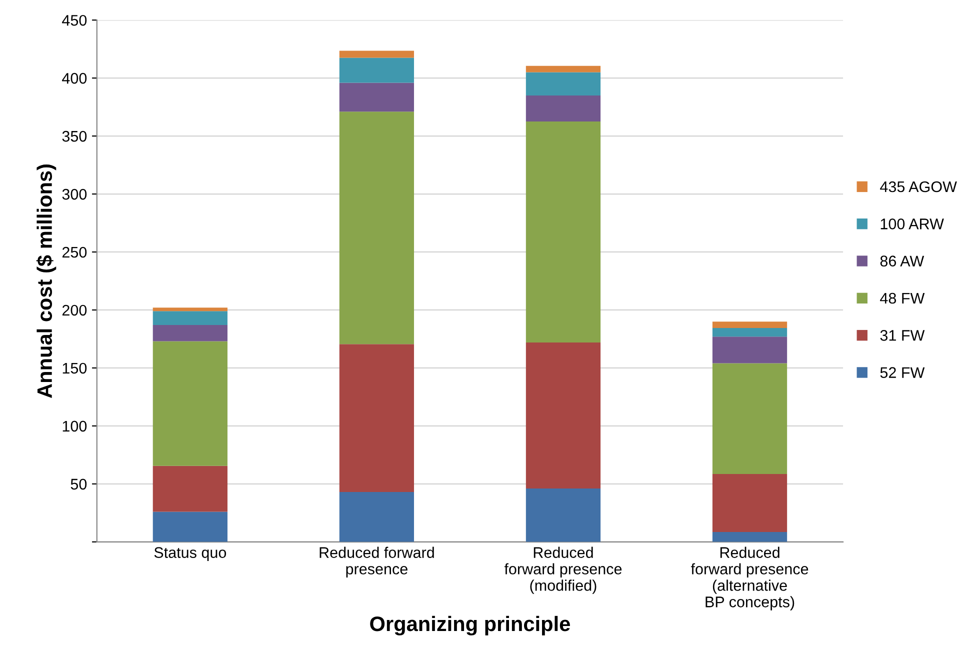  Describe the element at coordinates (74, 78) in the screenshot. I see `y-tick-label: 400` at that location.